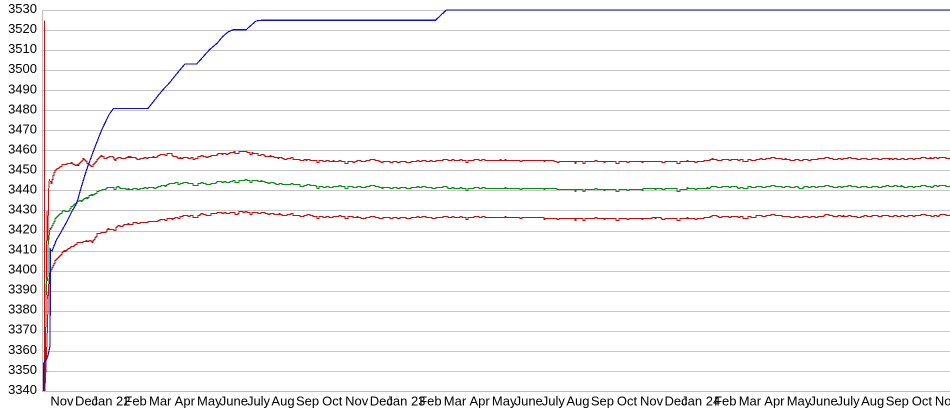 This screenshot has width=950, height=420. I want to click on svg-text: 3410, so click(22, 249).